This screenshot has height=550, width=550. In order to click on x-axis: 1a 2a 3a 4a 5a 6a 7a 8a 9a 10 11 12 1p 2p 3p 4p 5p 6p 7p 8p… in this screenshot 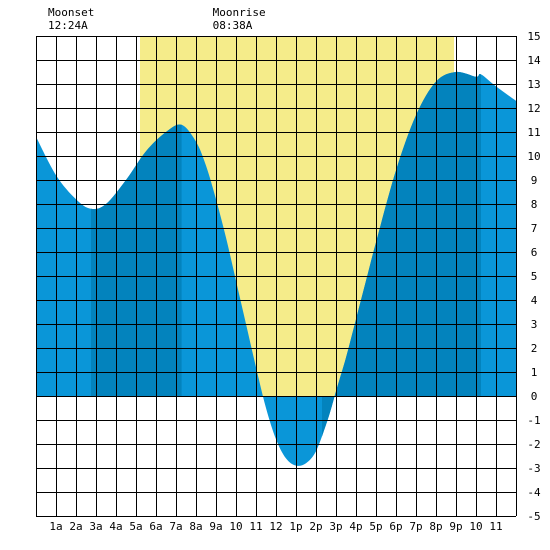, I will do `click(275, 526)`.